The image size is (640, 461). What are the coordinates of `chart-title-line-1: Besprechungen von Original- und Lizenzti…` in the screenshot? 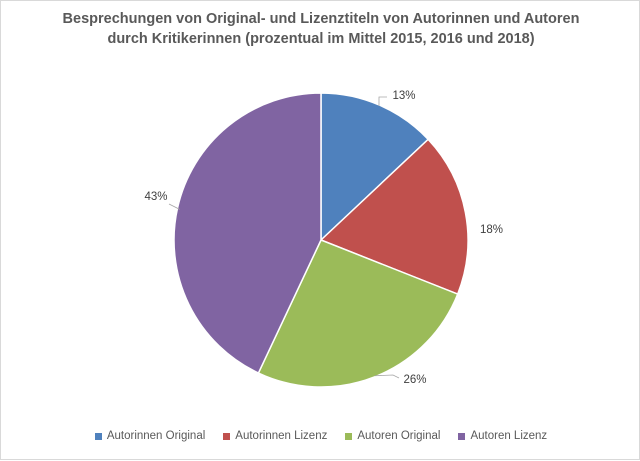 It's located at (321, 19).